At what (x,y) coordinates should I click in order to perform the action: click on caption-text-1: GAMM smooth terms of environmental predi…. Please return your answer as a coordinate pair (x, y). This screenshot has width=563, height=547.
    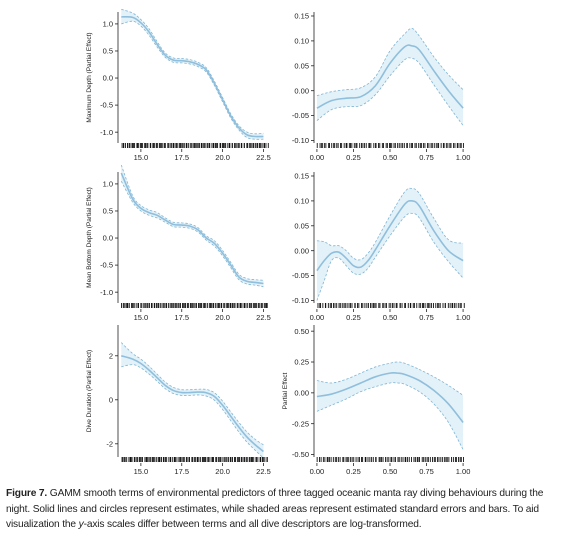
    Looking at the image, I should click on (275, 509).